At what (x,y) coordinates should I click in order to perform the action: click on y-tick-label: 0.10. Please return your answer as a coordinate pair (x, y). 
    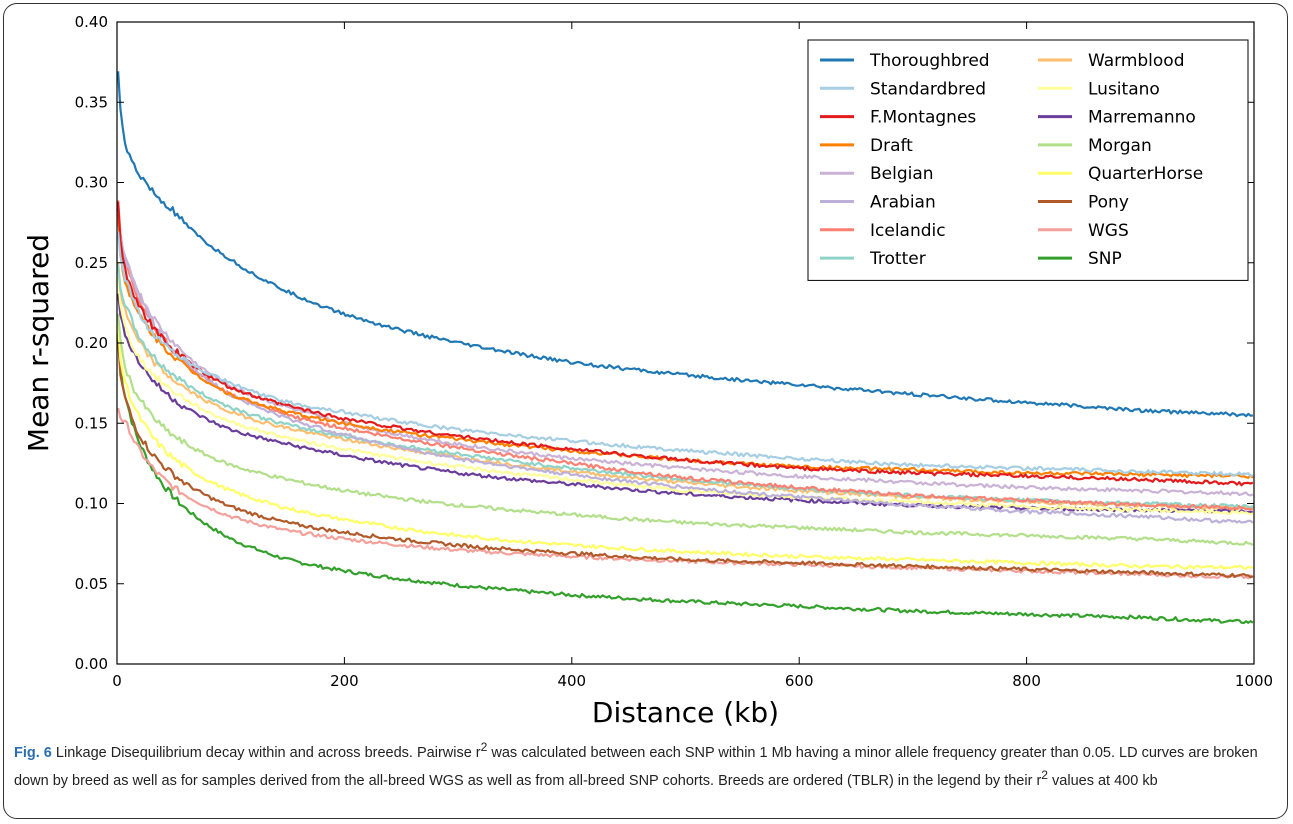
    Looking at the image, I should click on (91, 504).